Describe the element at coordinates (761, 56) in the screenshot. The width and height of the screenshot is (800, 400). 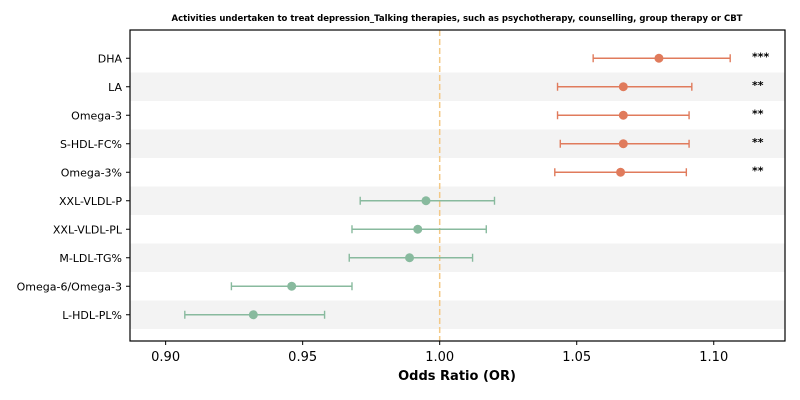
I see `significance-label: ***` at that location.